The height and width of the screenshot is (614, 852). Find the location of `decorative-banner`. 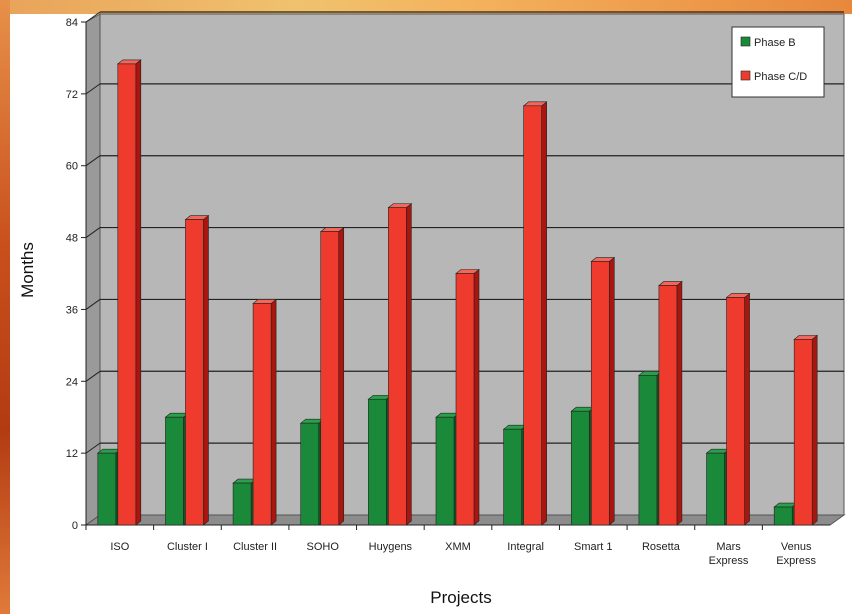

decorative-banner is located at coordinates (426, 7).